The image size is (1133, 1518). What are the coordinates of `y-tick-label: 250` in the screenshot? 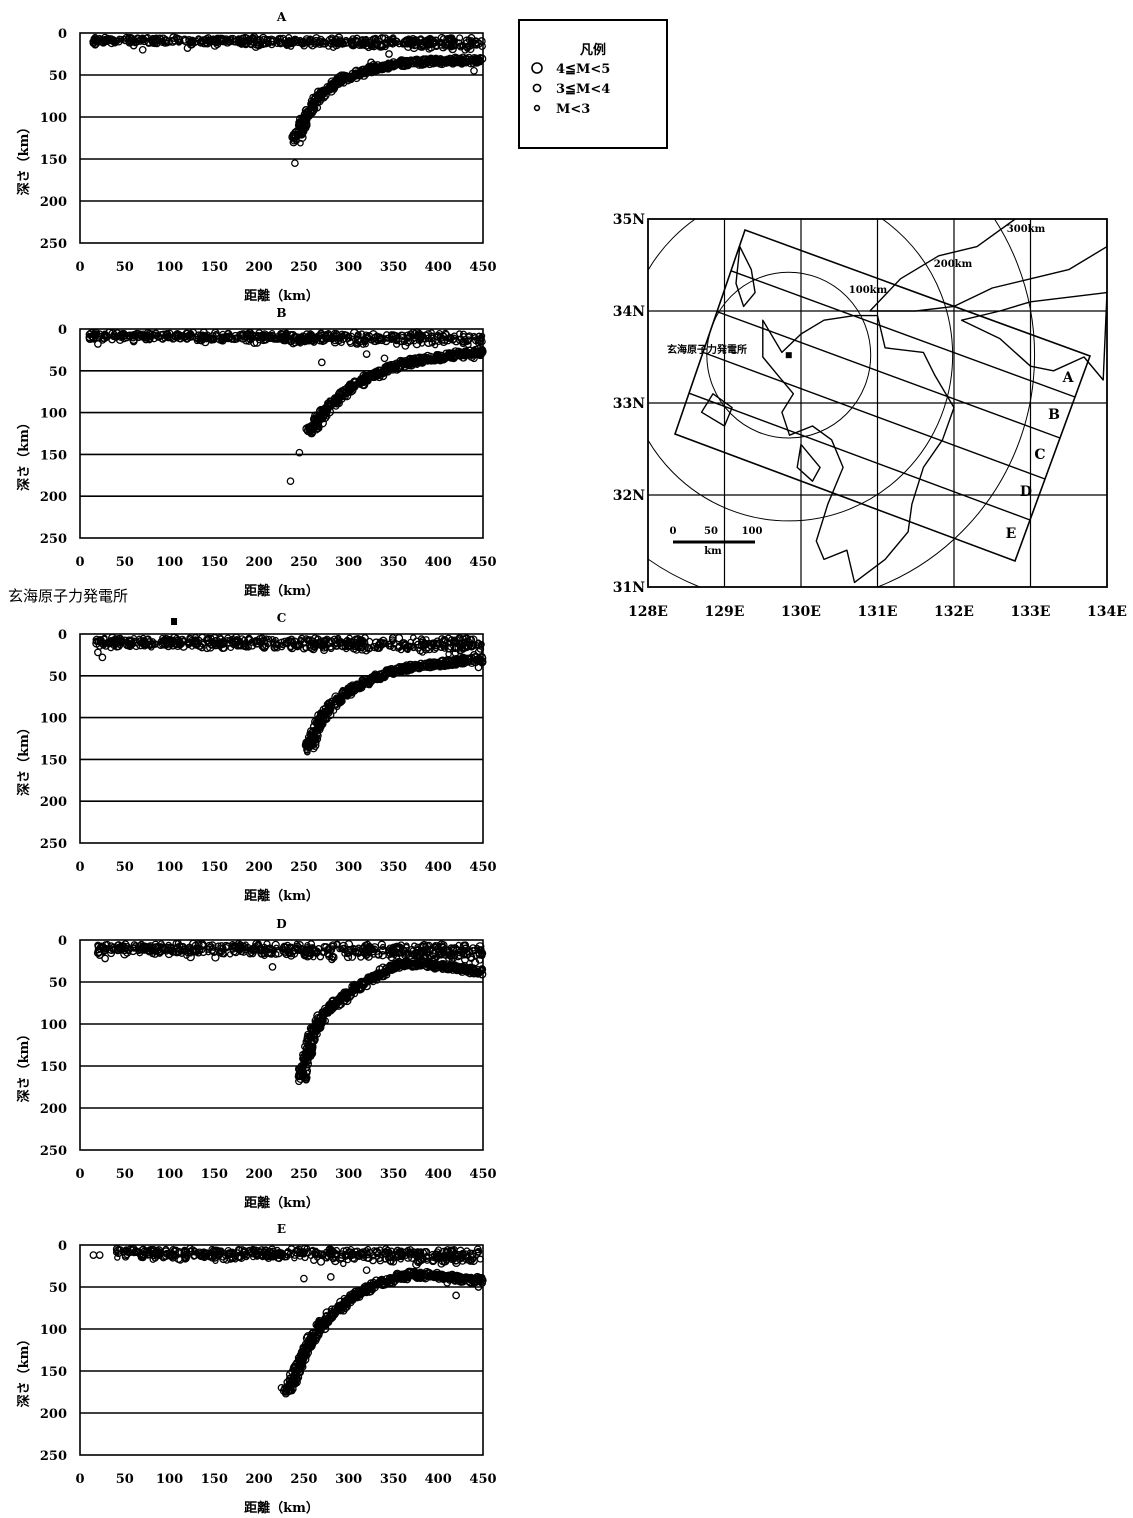 It's located at (53, 1151).